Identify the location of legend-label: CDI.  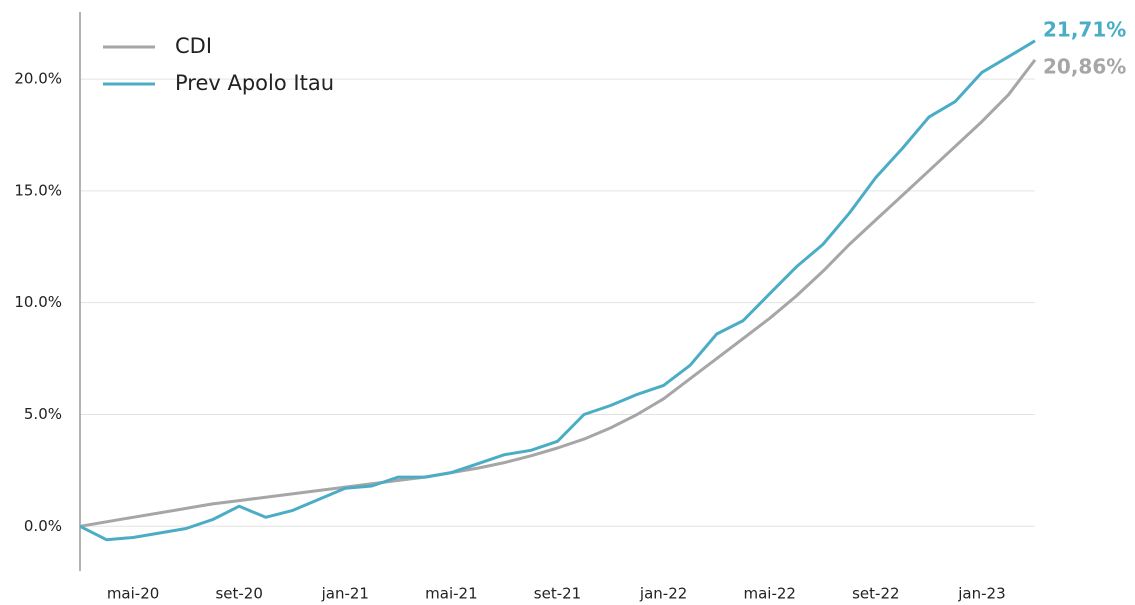
(193, 46).